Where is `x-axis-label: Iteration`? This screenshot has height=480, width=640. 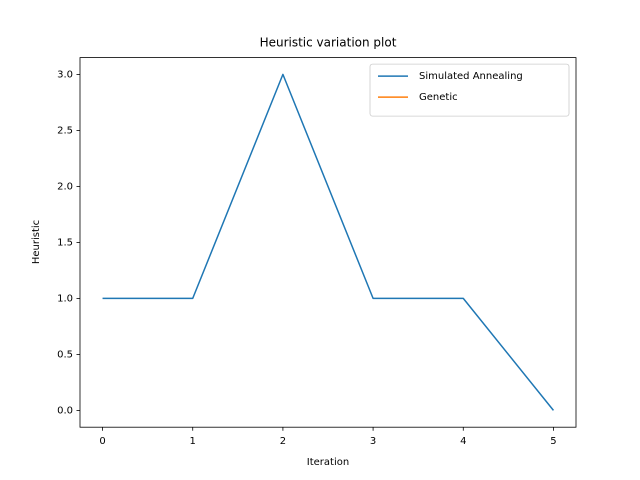
x-axis-label: Iteration is located at coordinates (328, 462).